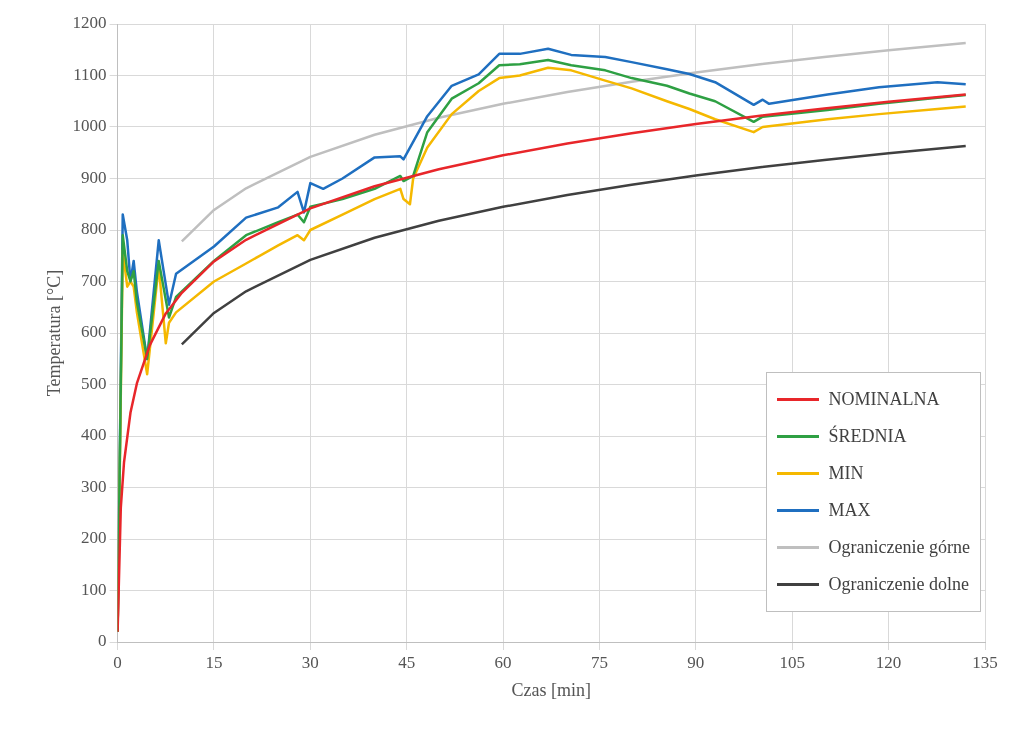 The image size is (1021, 738). Describe the element at coordinates (94, 589) in the screenshot. I see `y-tick-label: 100` at that location.